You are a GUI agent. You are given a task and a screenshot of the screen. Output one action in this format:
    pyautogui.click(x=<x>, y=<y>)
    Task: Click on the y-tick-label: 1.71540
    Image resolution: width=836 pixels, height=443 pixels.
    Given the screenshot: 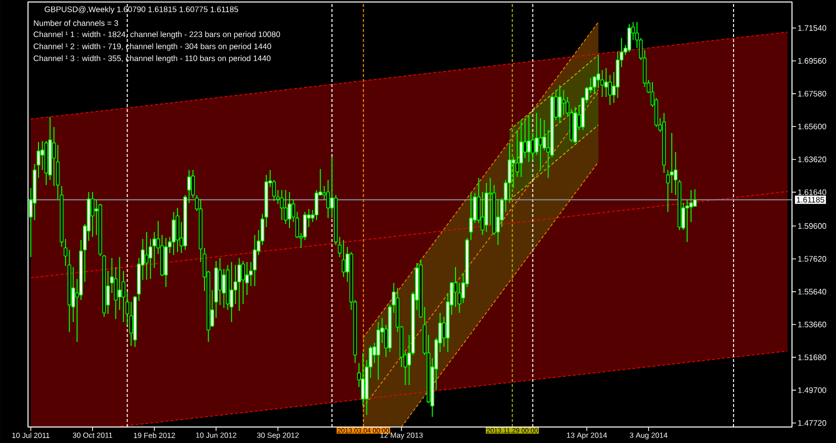 What is the action you would take?
    pyautogui.click(x=812, y=28)
    